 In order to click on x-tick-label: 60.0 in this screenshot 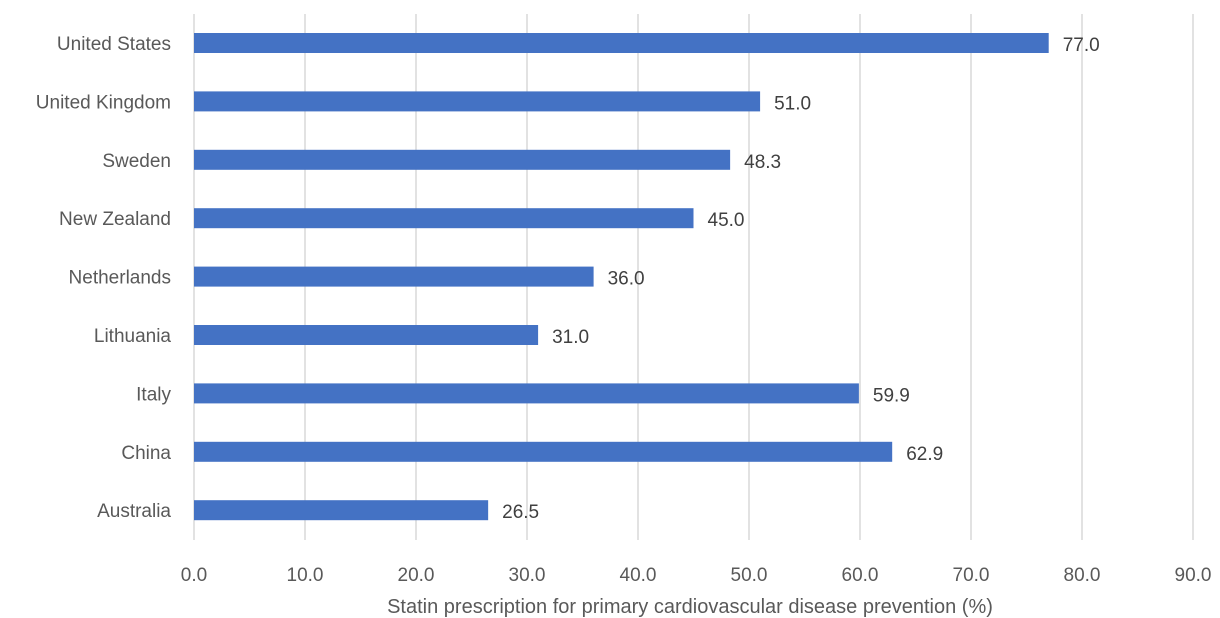, I will do `click(860, 575)`.